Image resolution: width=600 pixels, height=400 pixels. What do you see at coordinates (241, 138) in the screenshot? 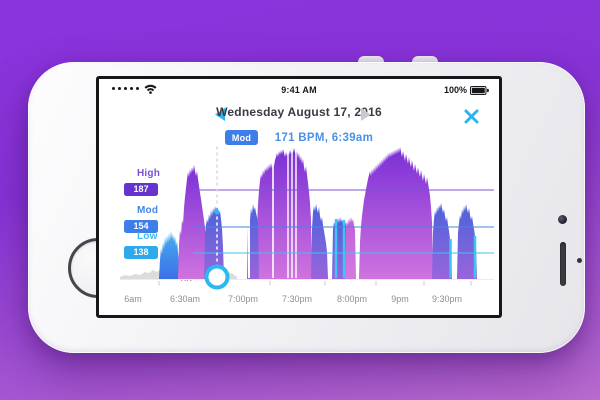
I see `zone-badge: Mod` at bounding box center [241, 138].